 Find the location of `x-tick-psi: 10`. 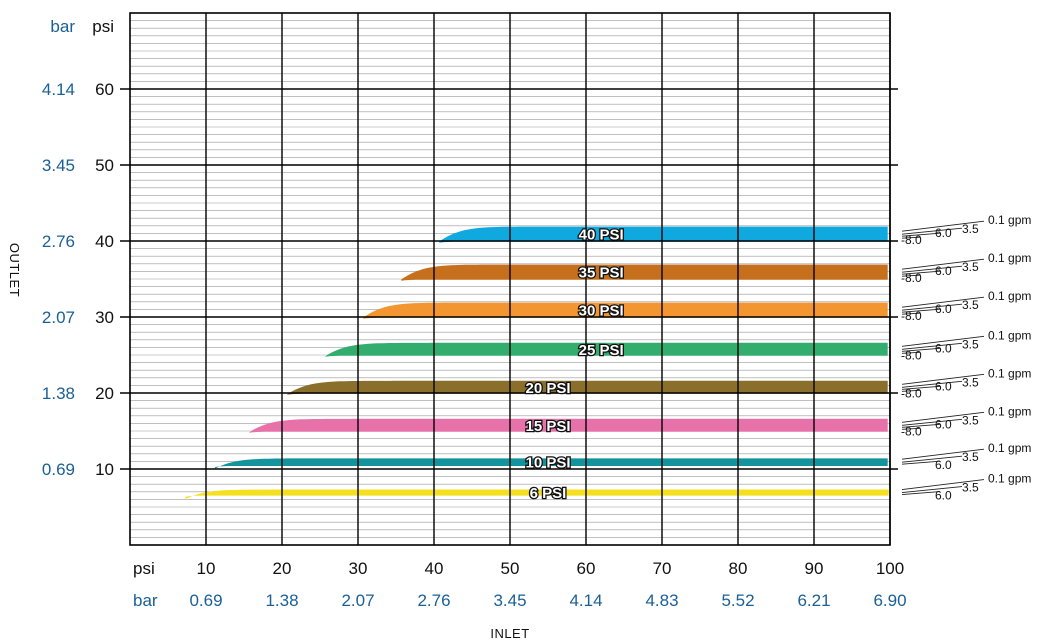

x-tick-psi: 10 is located at coordinates (206, 568).